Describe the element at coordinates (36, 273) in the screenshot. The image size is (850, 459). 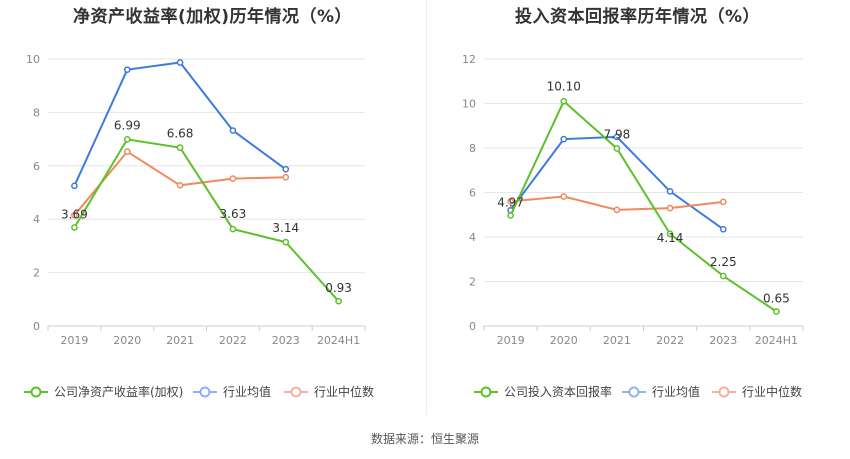
I see `roe-y-tick-label: 2` at that location.